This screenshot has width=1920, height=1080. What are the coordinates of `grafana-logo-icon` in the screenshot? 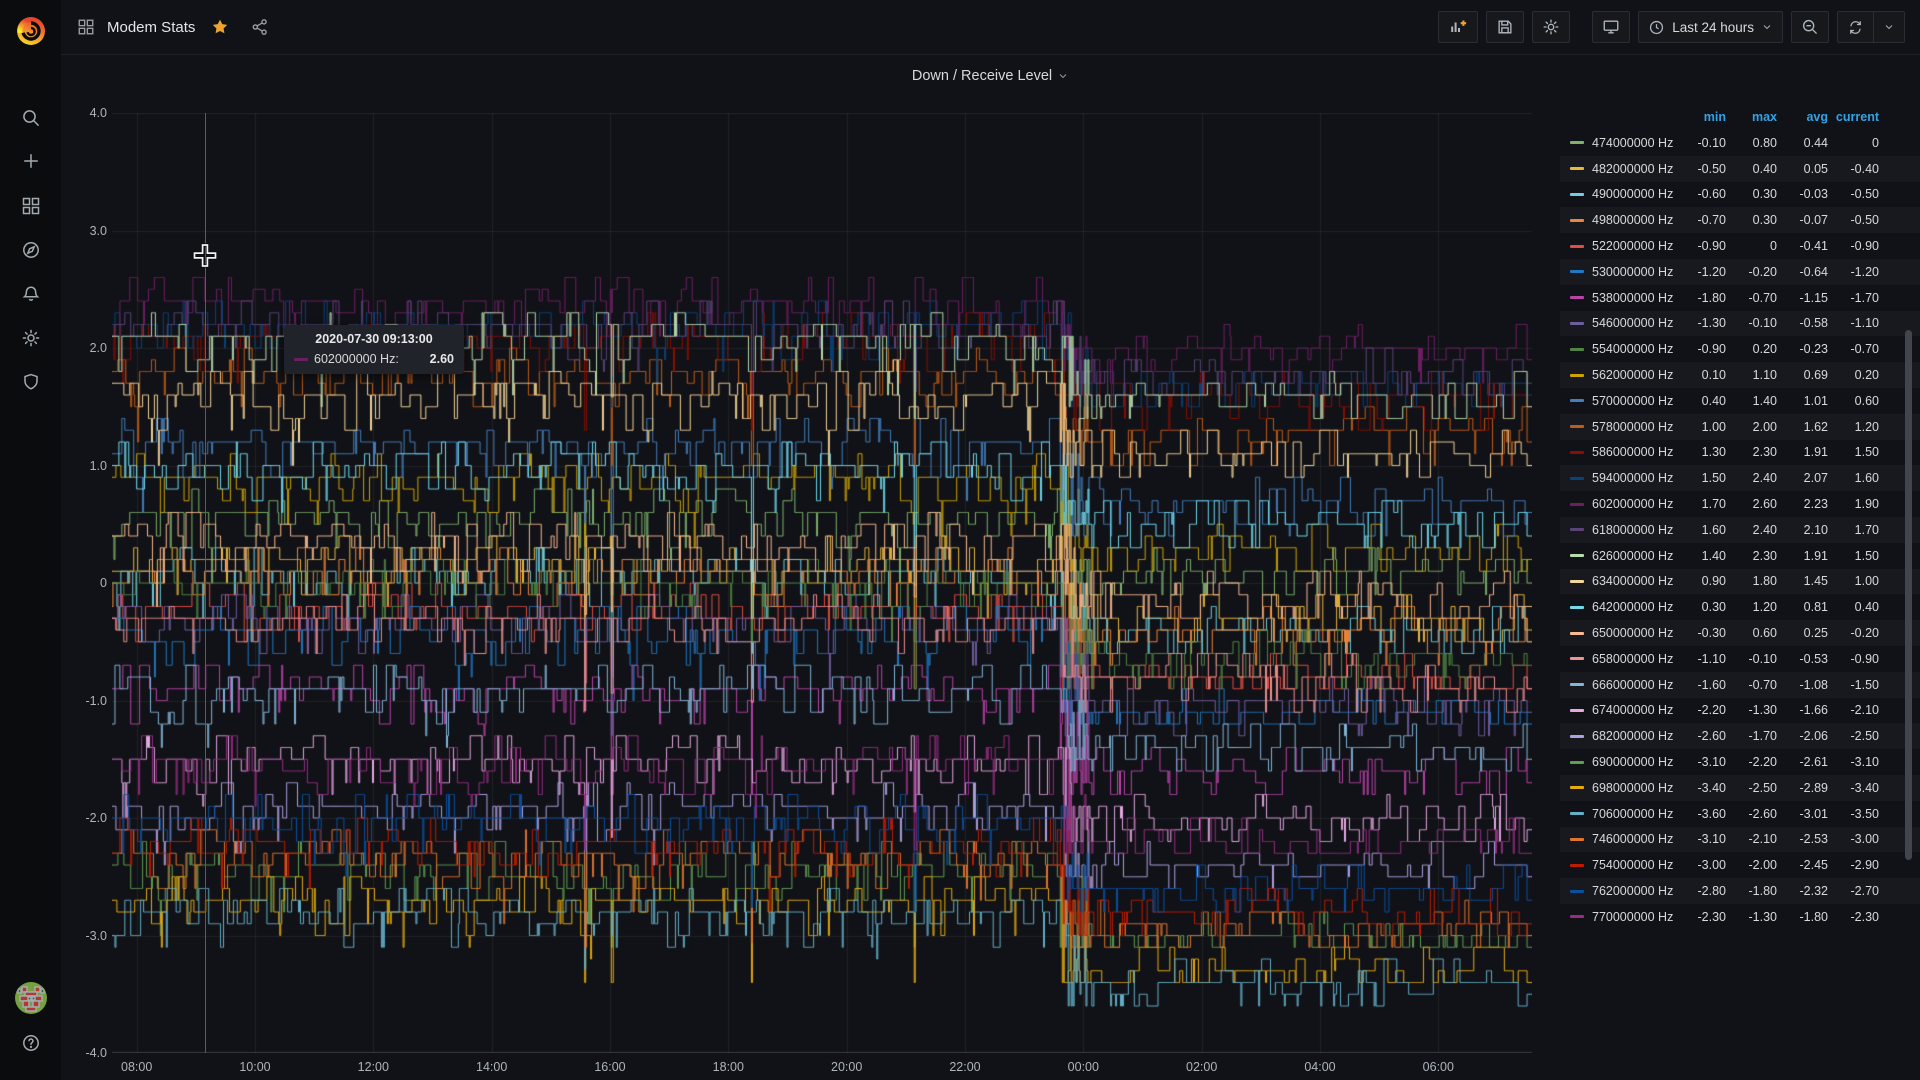 It's located at (30, 29).